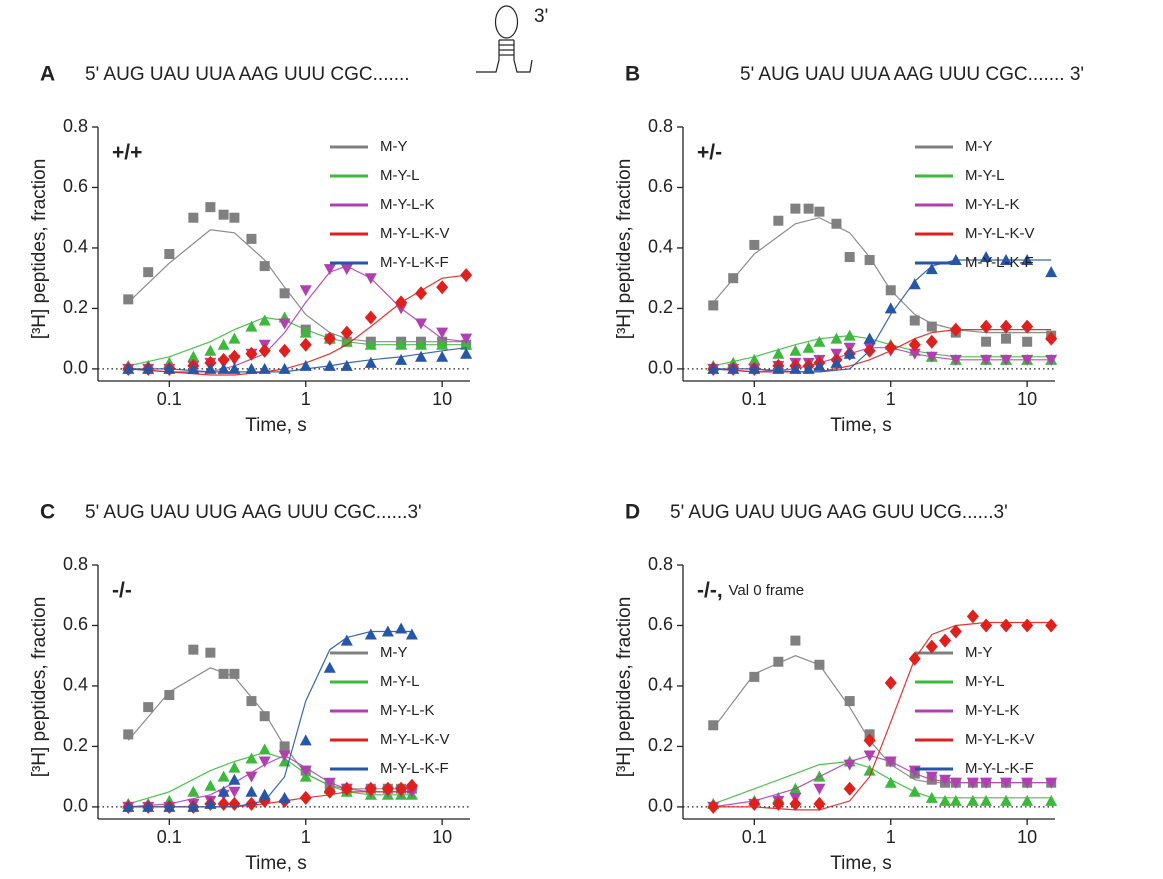 The height and width of the screenshot is (879, 1163). I want to click on legend-label: M-Y-L-K-V, so click(999, 233).